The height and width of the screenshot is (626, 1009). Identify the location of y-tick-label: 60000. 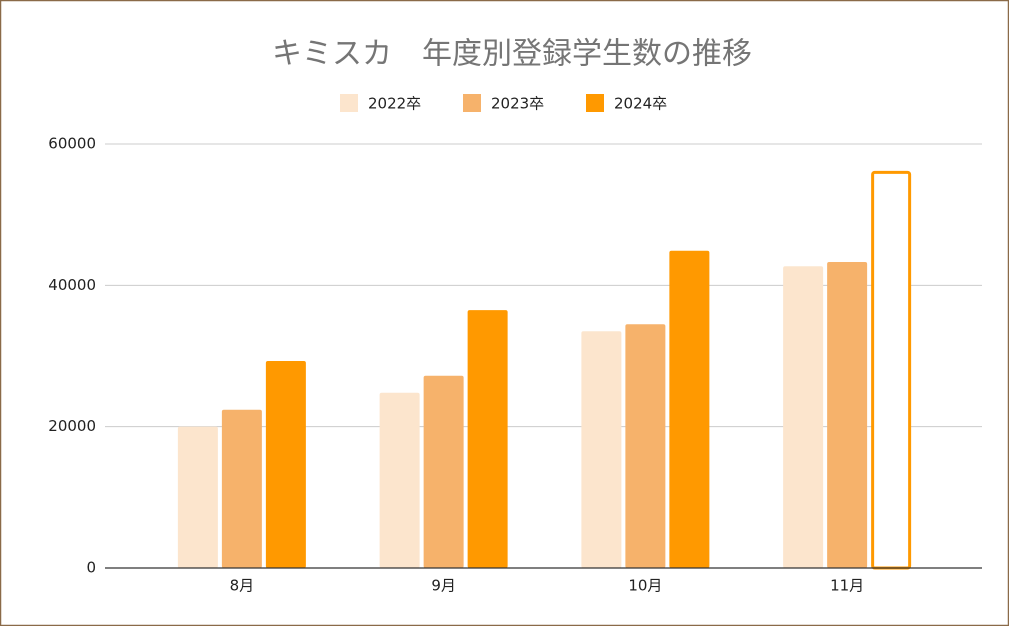
(72, 144).